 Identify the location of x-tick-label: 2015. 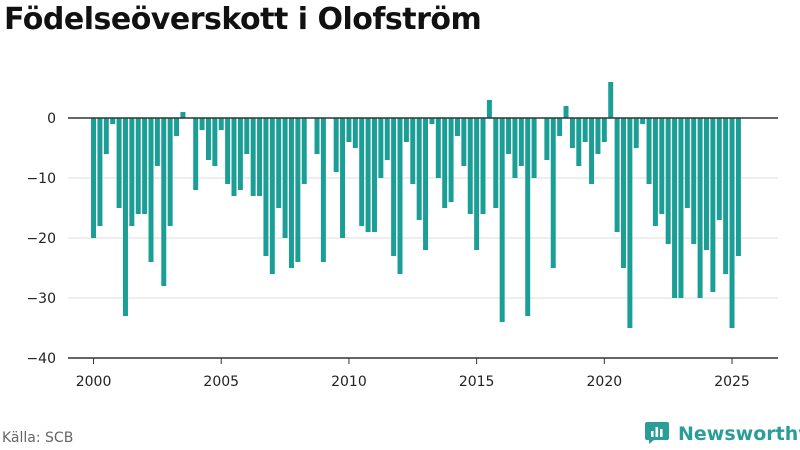
(477, 382).